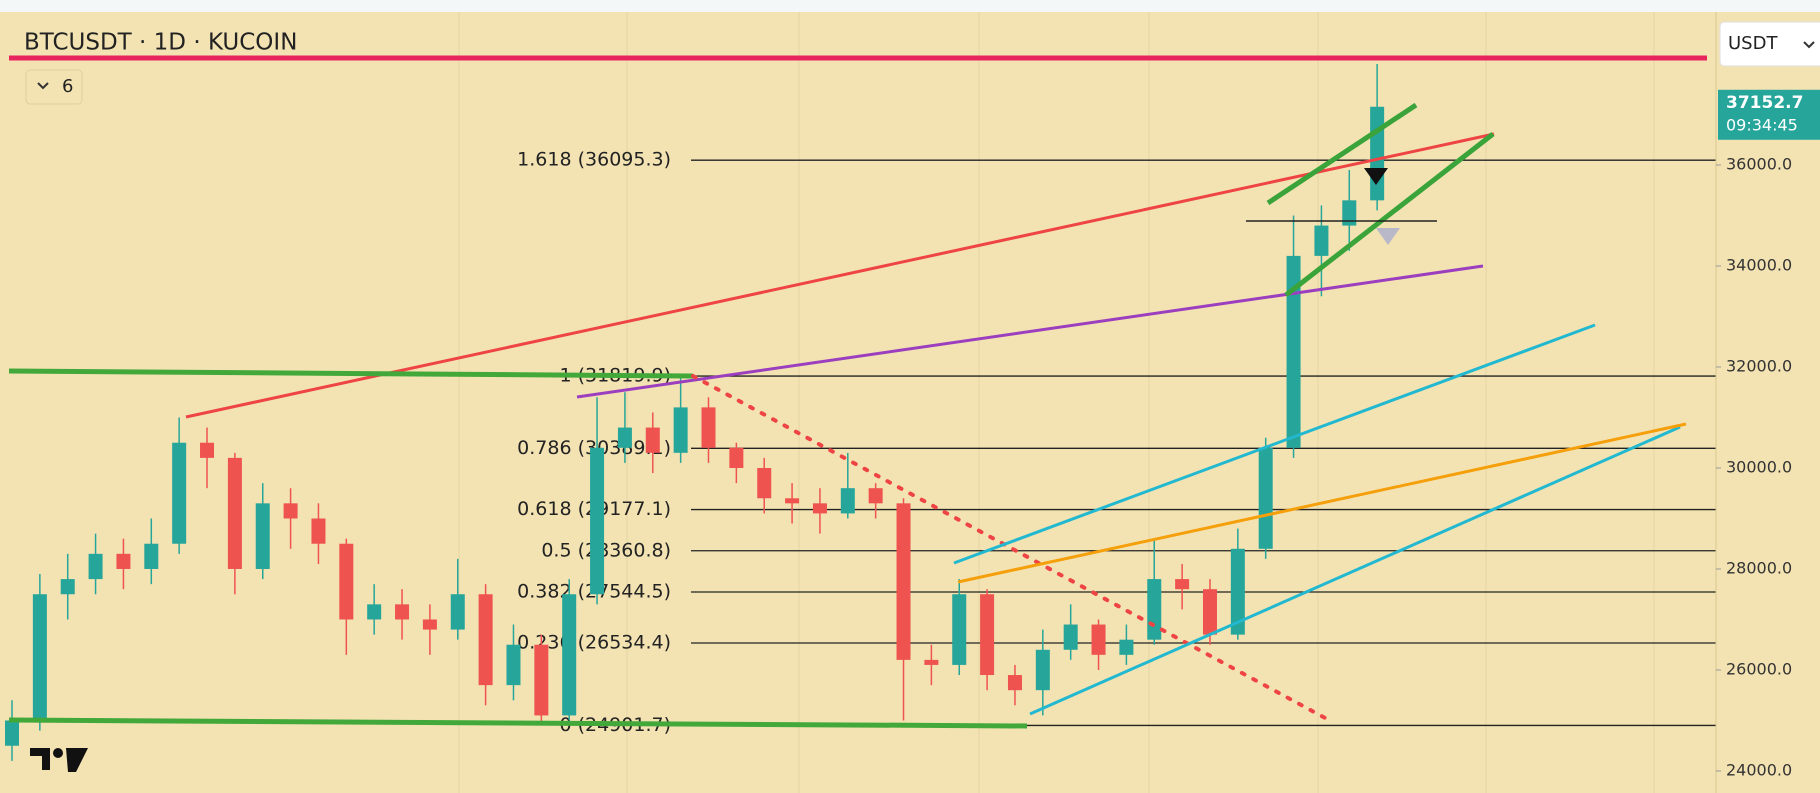 The image size is (1820, 793). Describe the element at coordinates (1759, 163) in the screenshot. I see `y-tick-label: 36000.0` at that location.